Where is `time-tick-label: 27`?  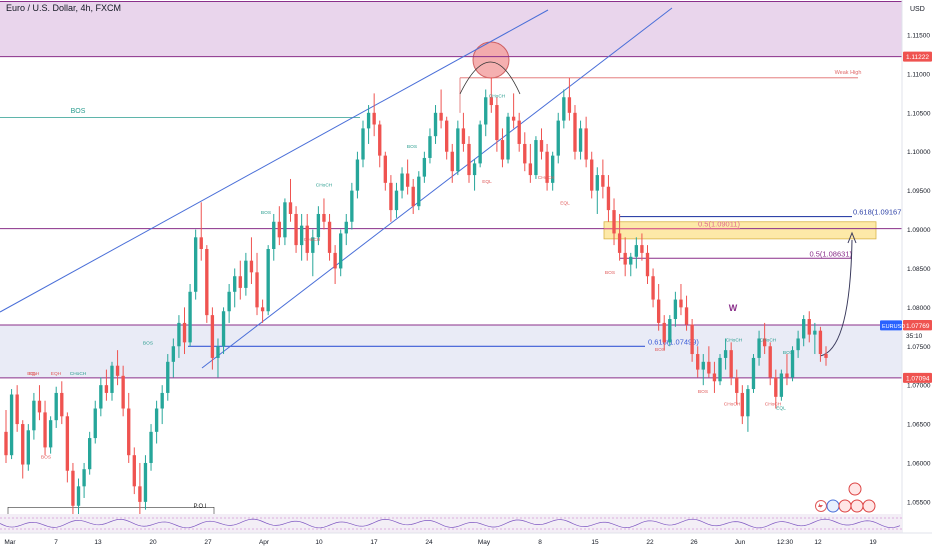 time-tick-label: 27 is located at coordinates (208, 542).